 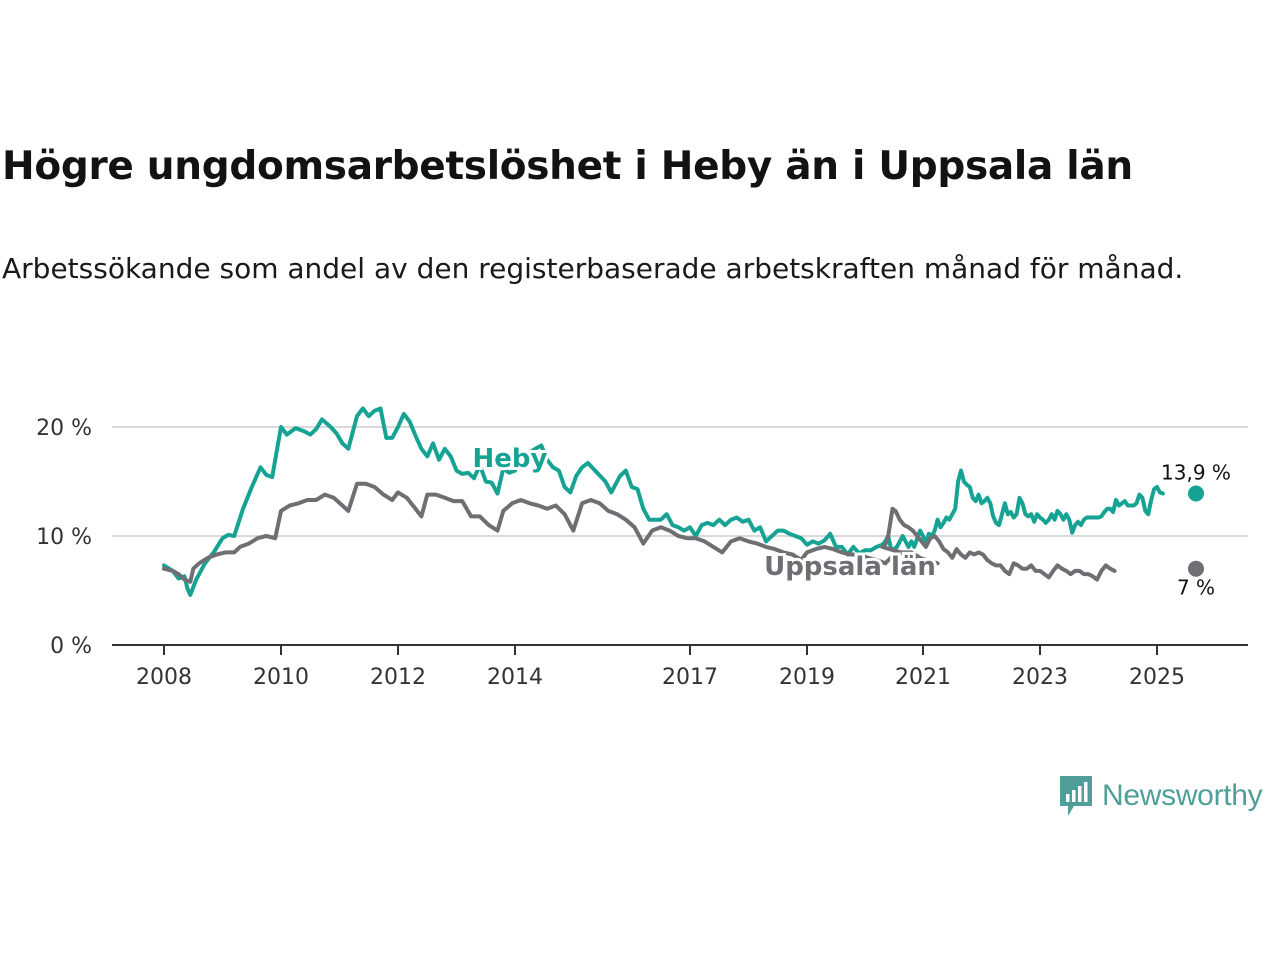 What do you see at coordinates (1076, 796) in the screenshot?
I see `newsworthy-logo-icon` at bounding box center [1076, 796].